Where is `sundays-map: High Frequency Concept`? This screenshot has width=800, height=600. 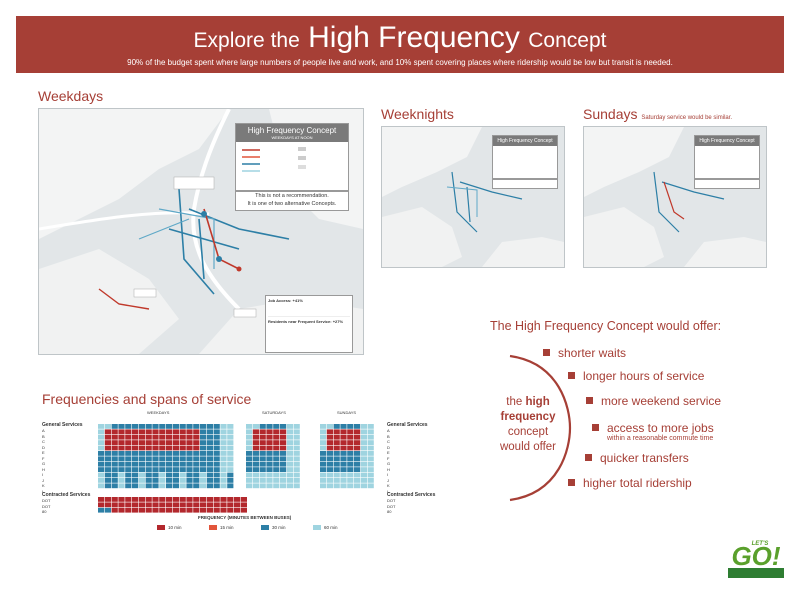
sundays-map: High Frequency Concept is located at coordinates (675, 197).